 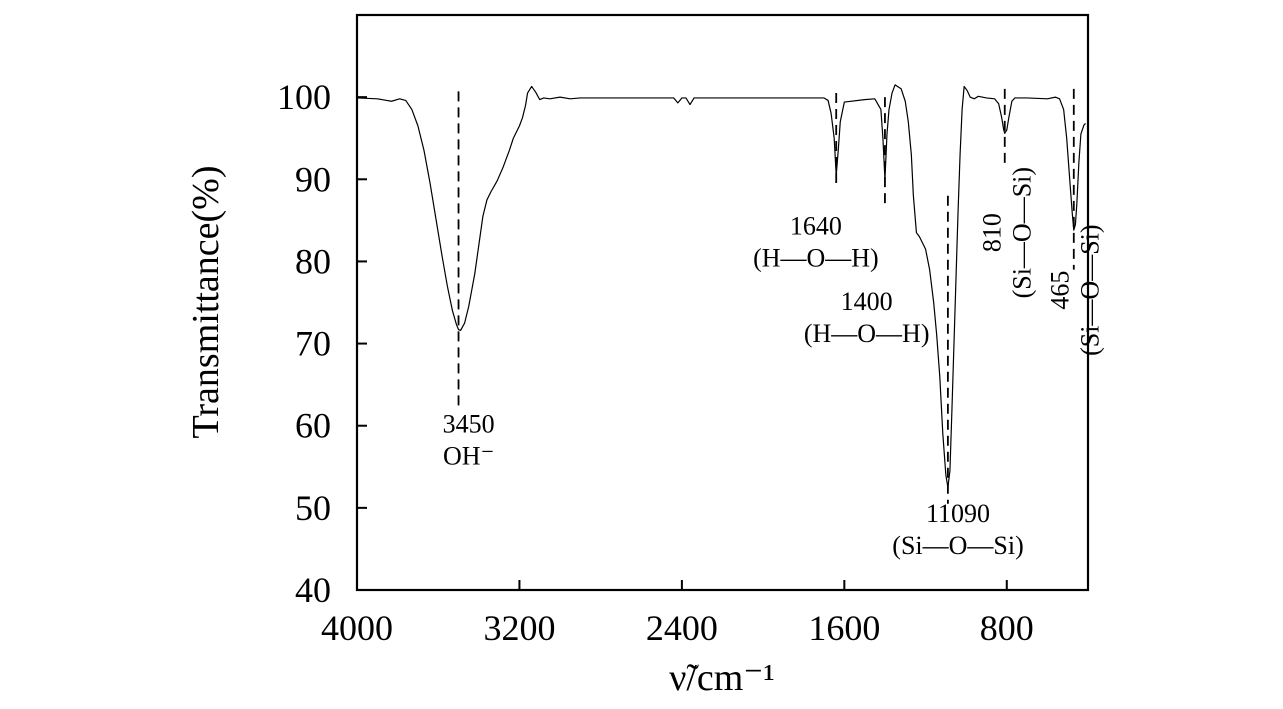 I want to click on annotation-line: 1400, so click(x=867, y=301).